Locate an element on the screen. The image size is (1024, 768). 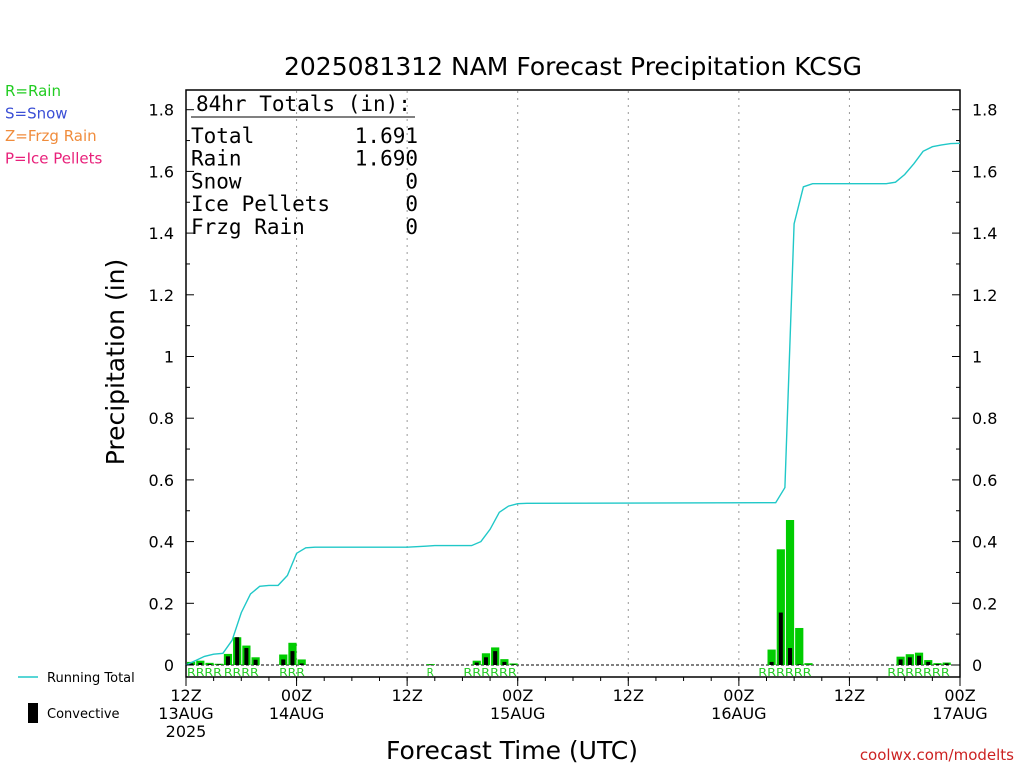
convective-legend-swatch is located at coordinates (33, 713).